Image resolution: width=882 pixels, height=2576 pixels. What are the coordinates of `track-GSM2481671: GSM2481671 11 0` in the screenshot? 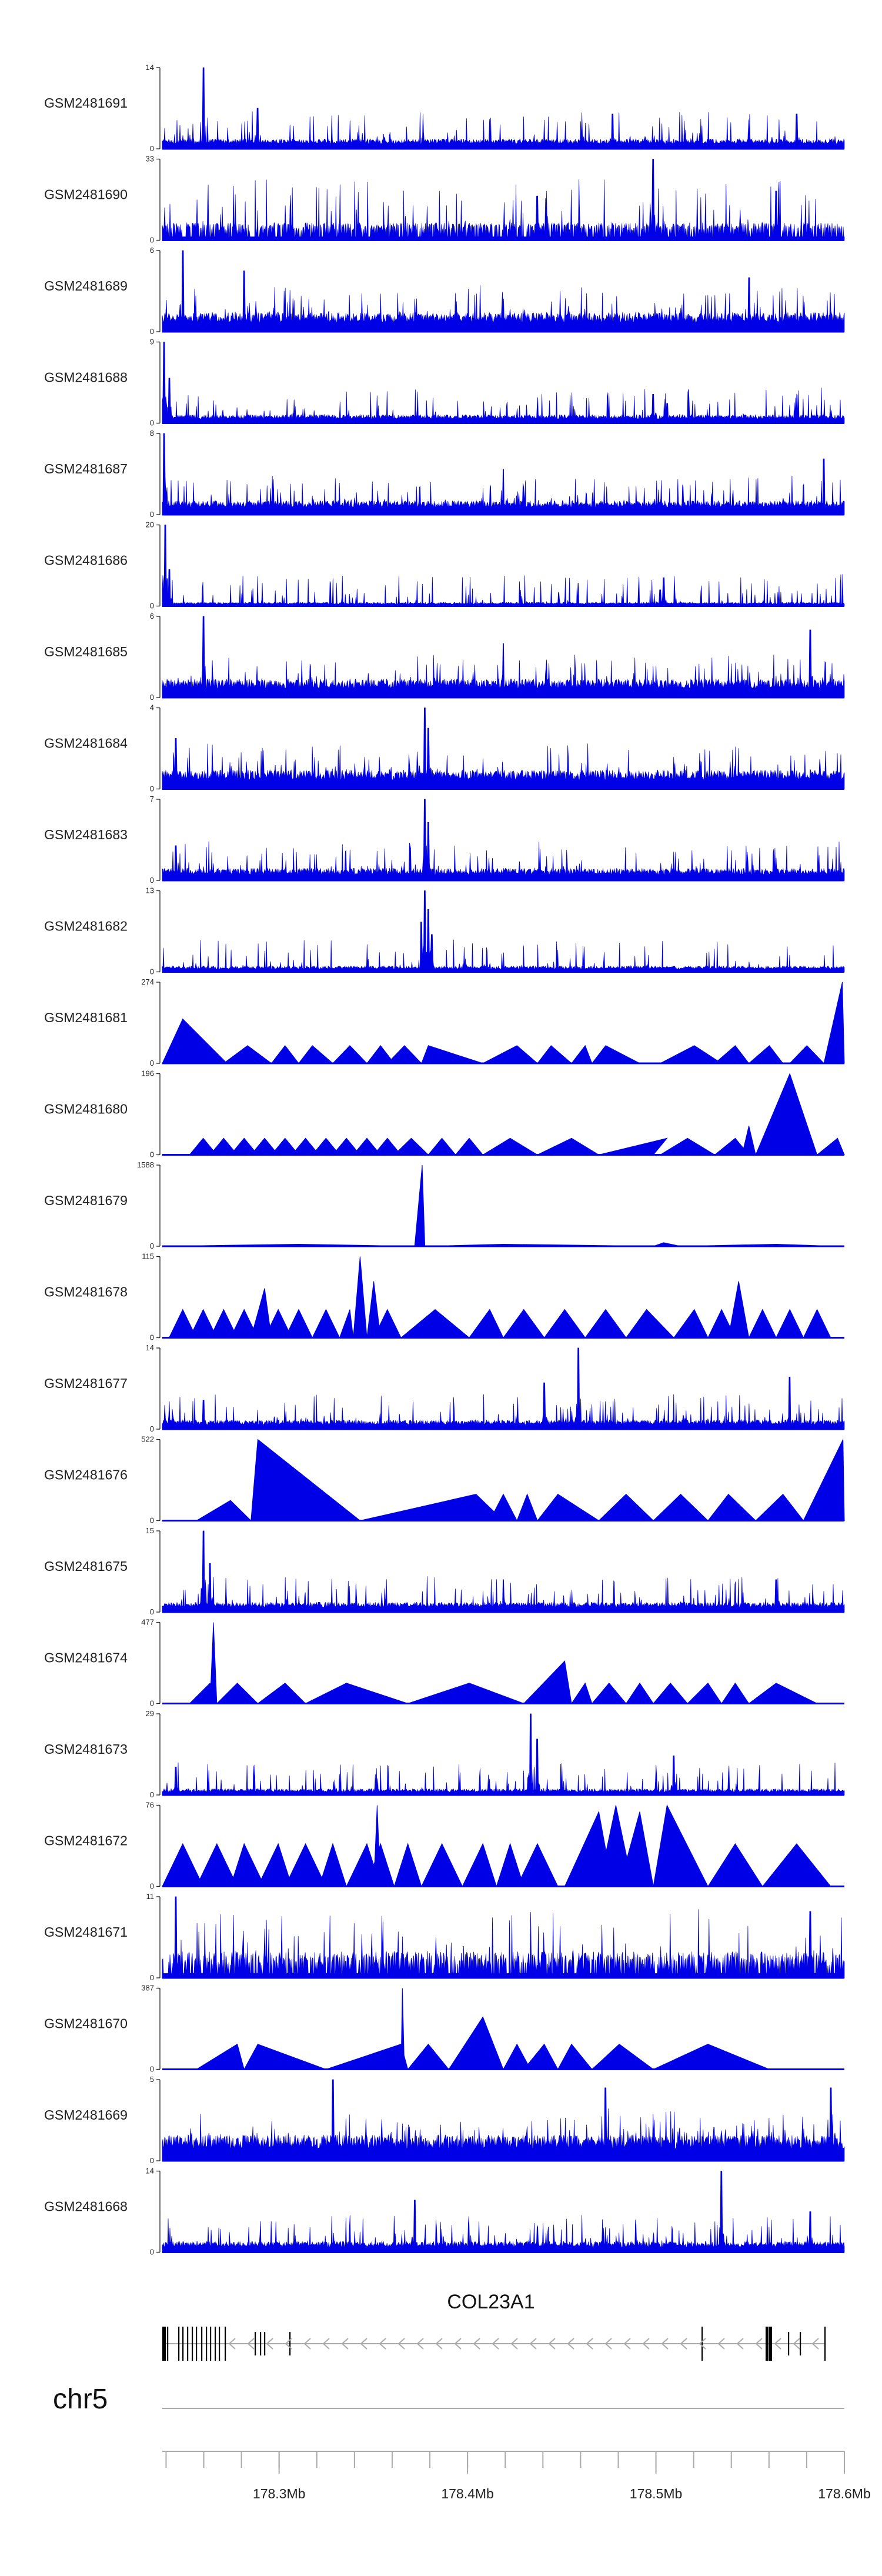 It's located at (444, 1937).